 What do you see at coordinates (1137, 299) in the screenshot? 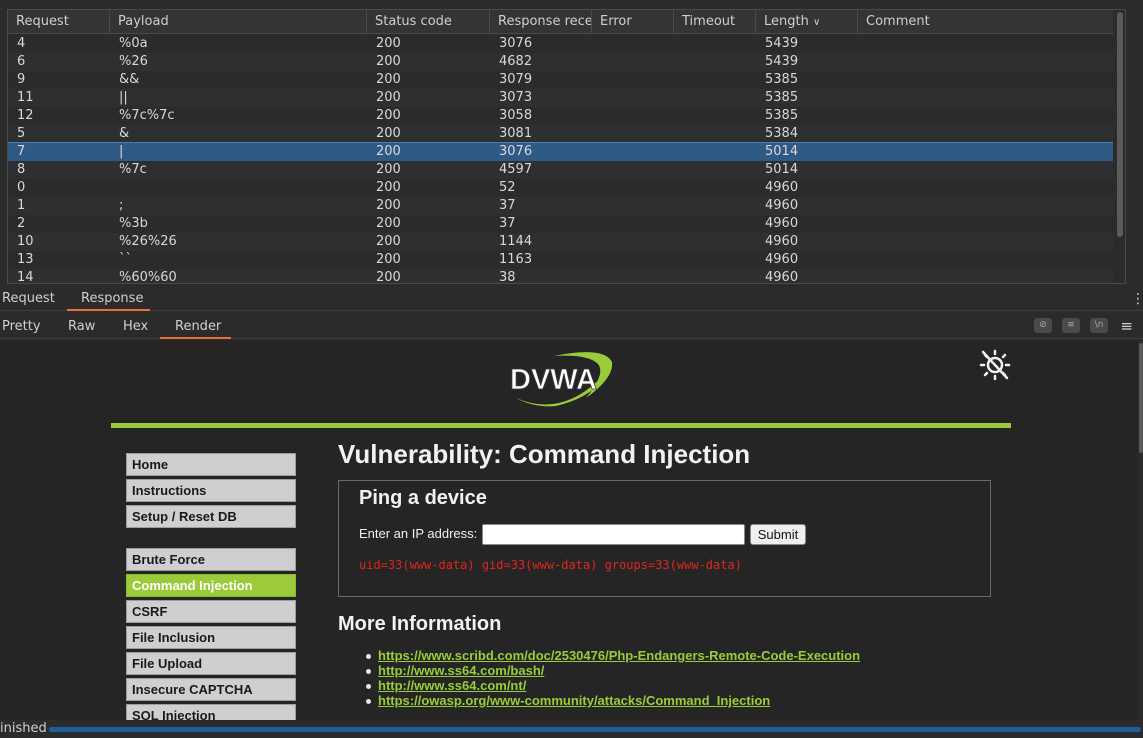
I see `more-options-icon: ⋮` at bounding box center [1137, 299].